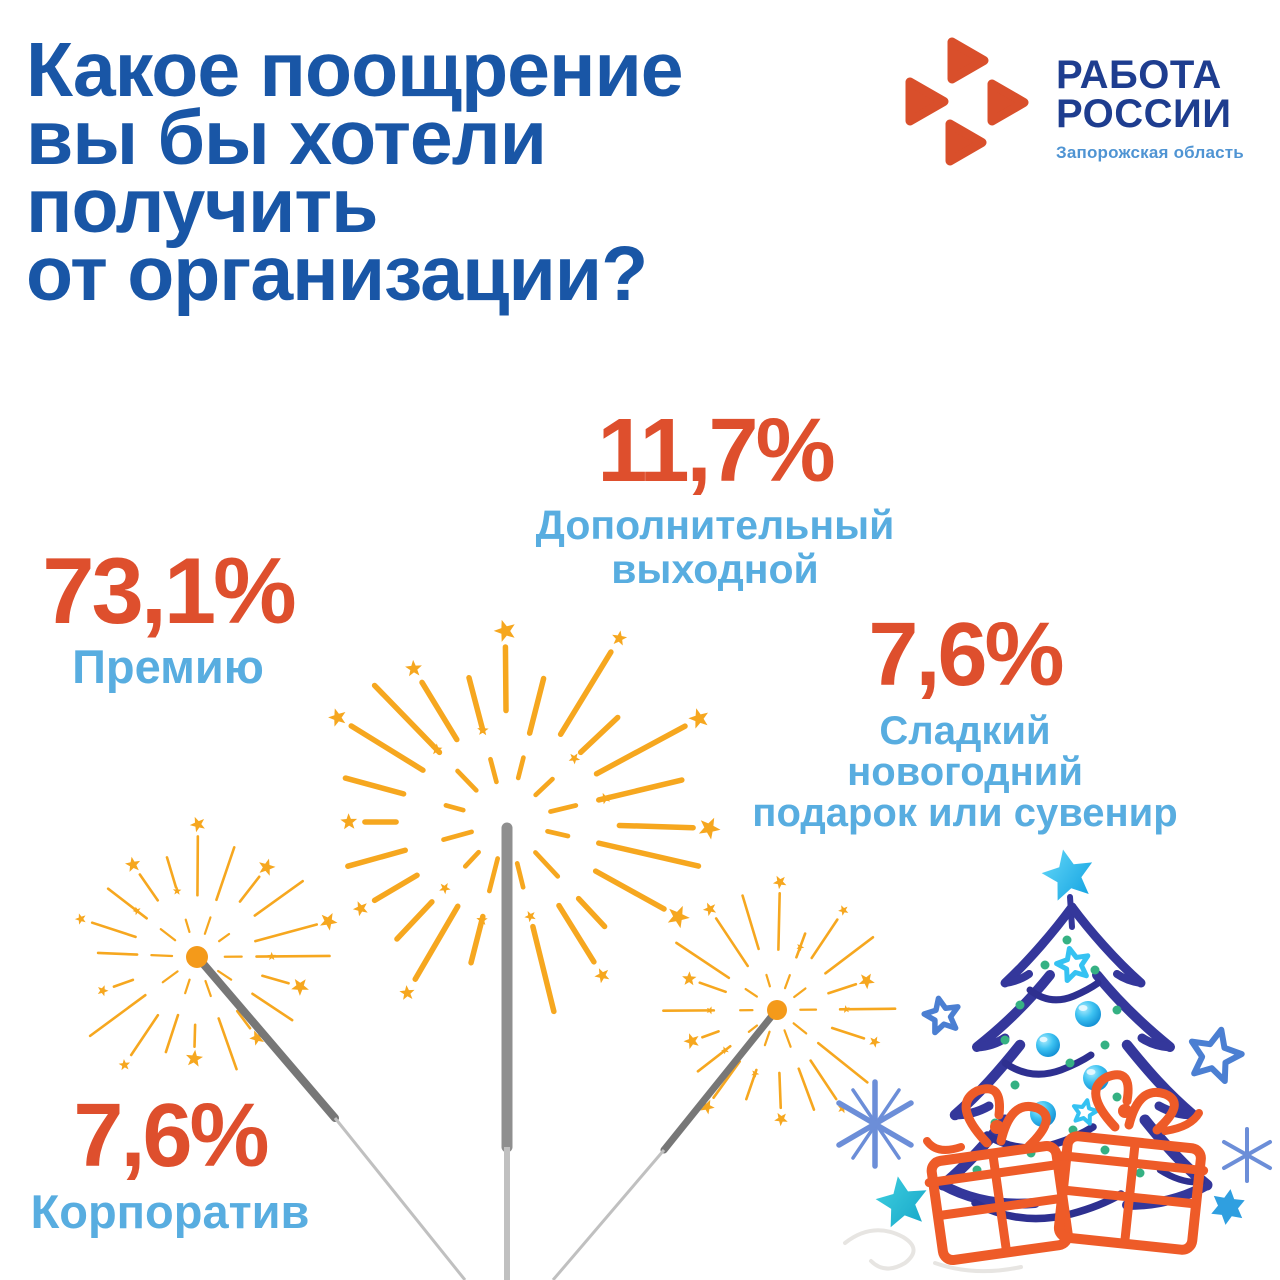  Describe the element at coordinates (1060, 1202) in the screenshot. I see `solid-cyan-star-icons` at that location.